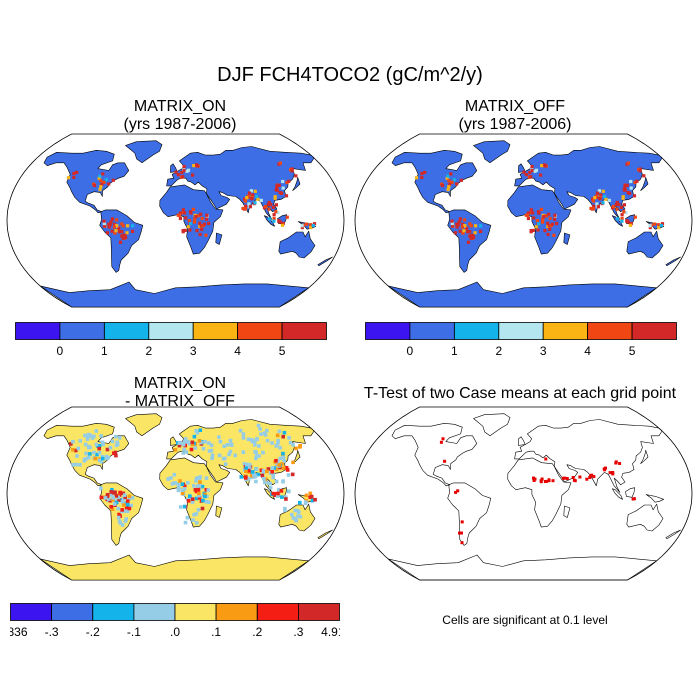  I want to click on colorbar-tick-label: 2, so click(148, 351).